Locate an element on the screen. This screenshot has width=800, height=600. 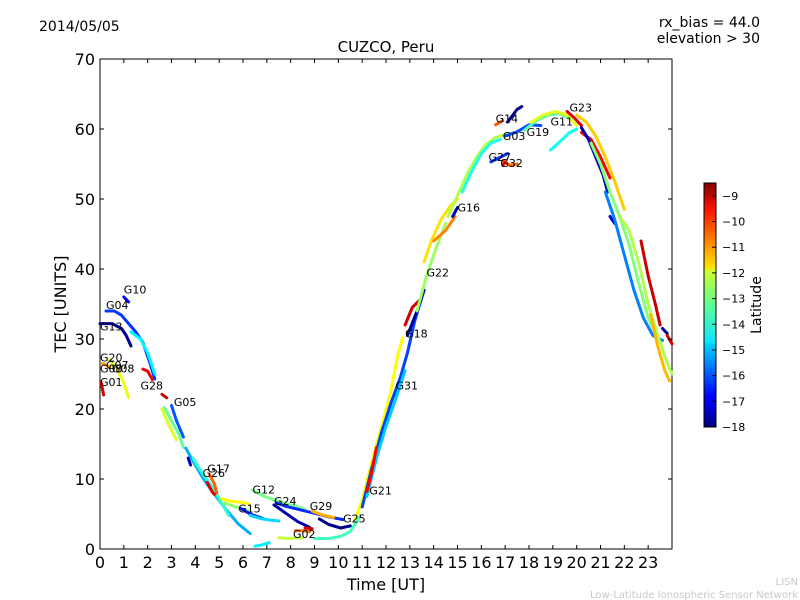
satellite-label-g10: G10 is located at coordinates (135, 290).